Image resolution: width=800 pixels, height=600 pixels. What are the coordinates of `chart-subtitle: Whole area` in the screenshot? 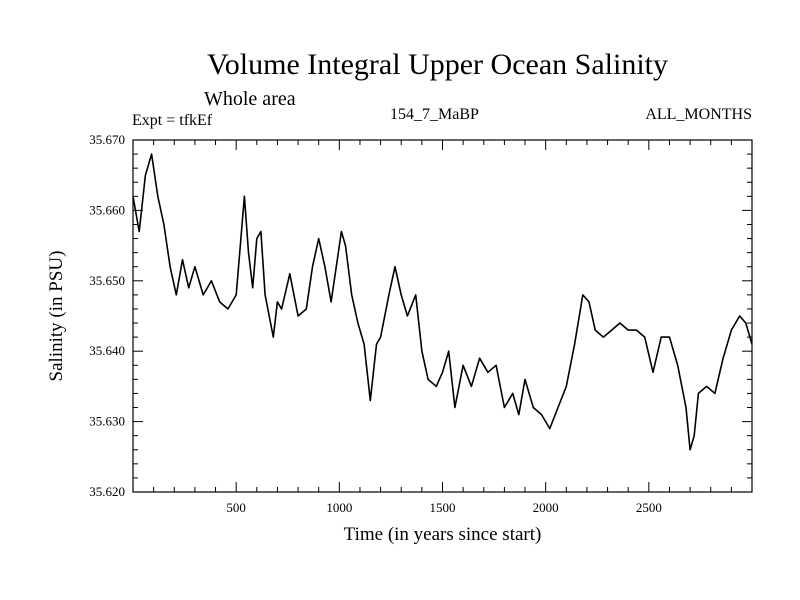 It's located at (250, 99).